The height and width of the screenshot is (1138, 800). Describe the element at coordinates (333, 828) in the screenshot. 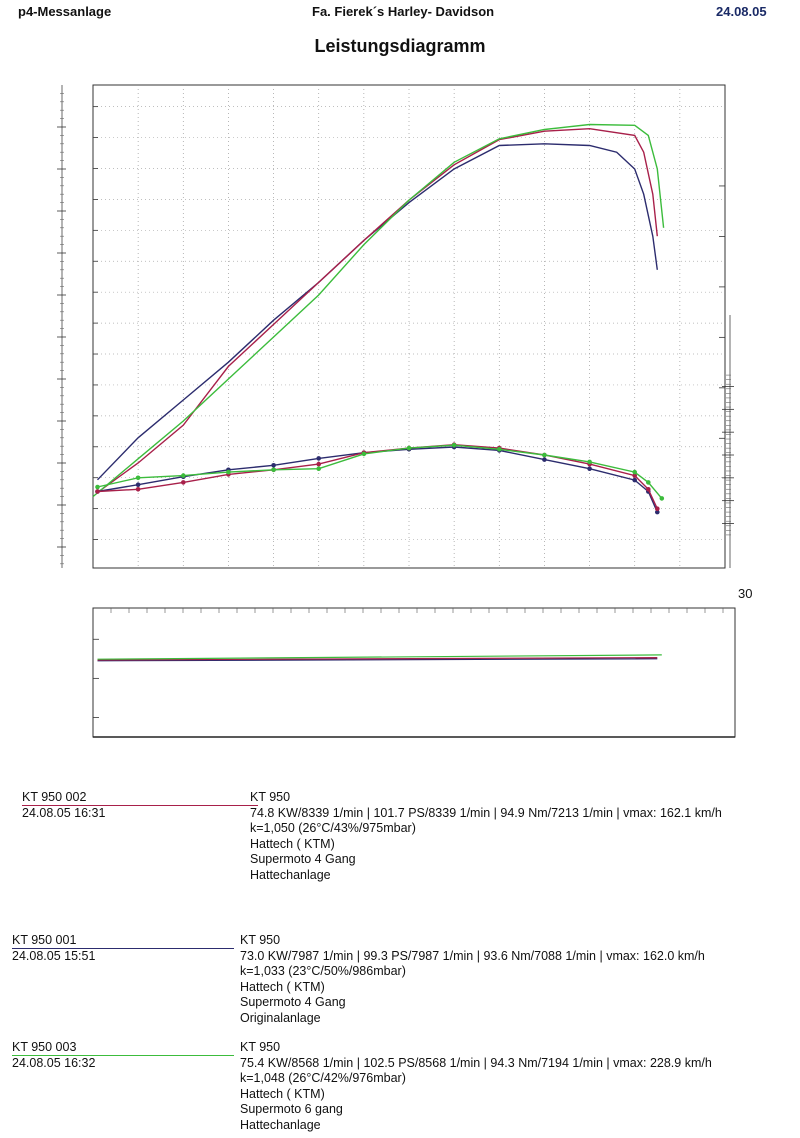

I see `run-detail-line: k=1,050 (26°C/43%/975mbar)` at that location.